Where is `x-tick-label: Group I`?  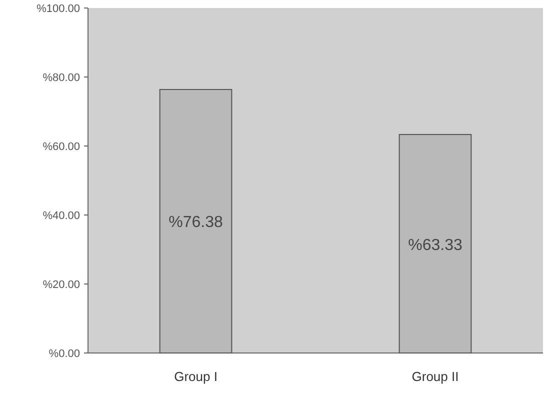 x-tick-label: Group I is located at coordinates (196, 376).